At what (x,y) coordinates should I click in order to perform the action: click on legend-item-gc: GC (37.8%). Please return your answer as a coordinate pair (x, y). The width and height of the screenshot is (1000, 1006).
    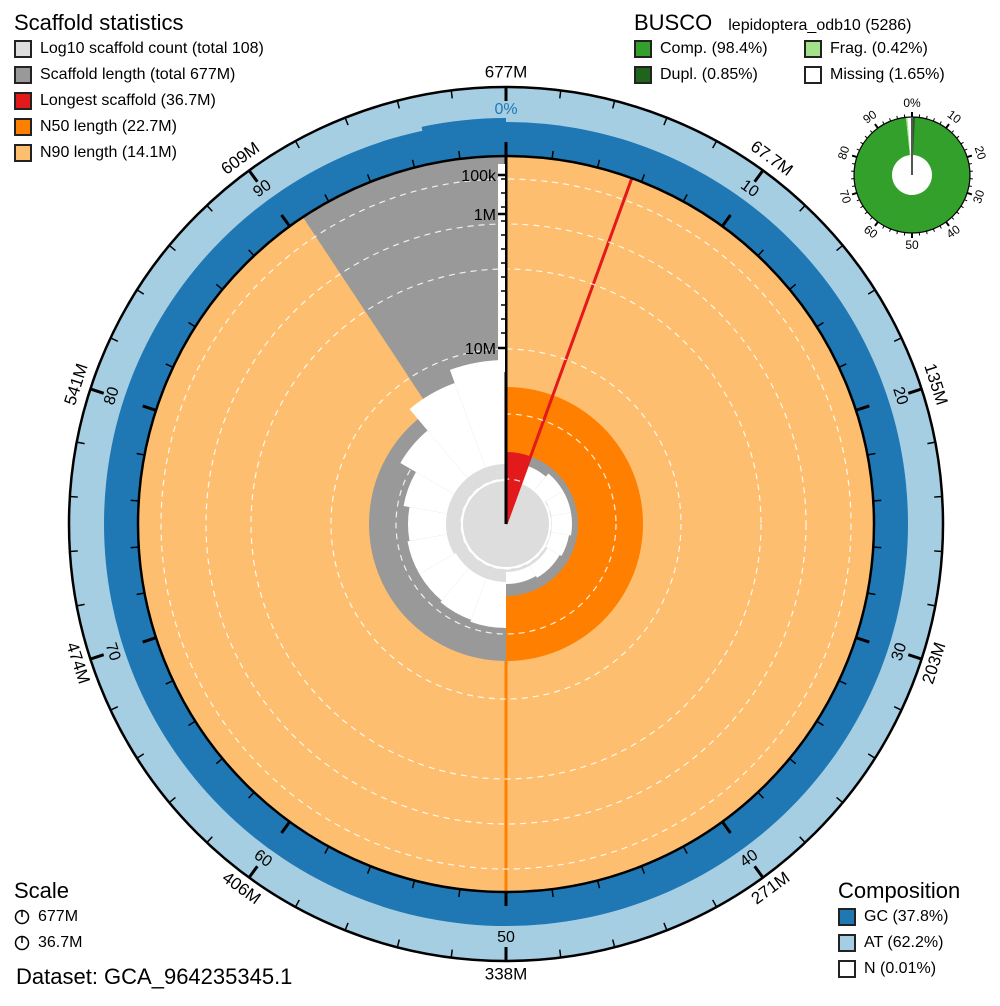
    Looking at the image, I should click on (899, 917).